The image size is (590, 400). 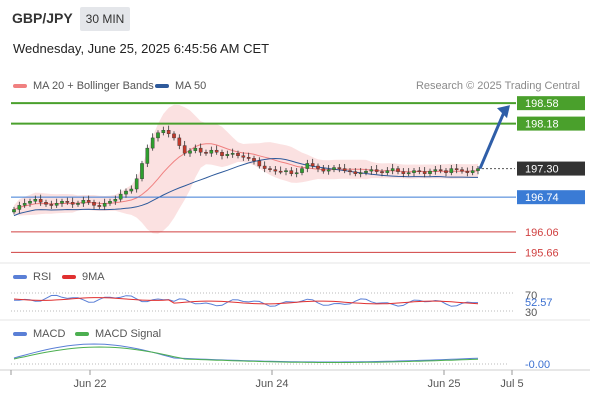 What do you see at coordinates (246, 353) in the screenshot?
I see `macd-line` at bounding box center [246, 353].